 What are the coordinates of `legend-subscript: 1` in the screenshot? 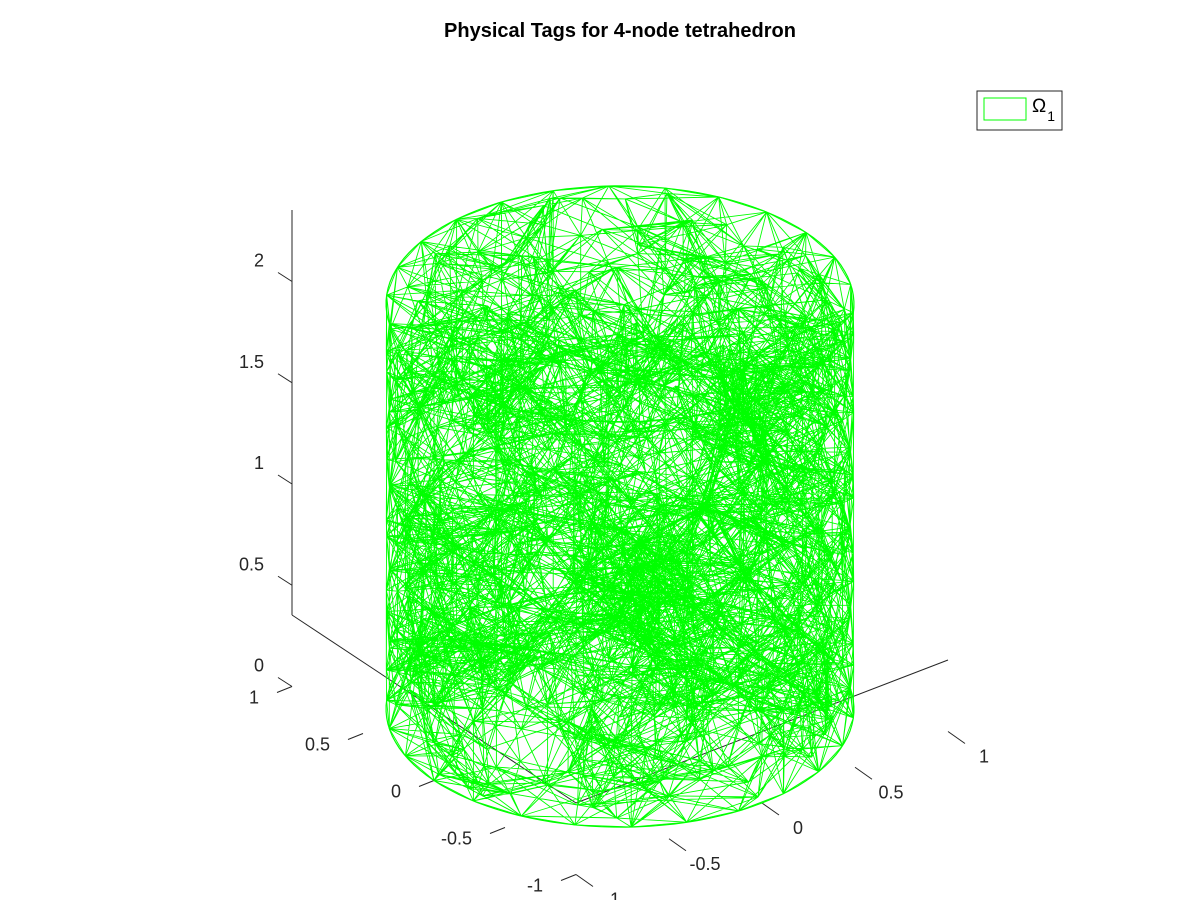 It's located at (1051, 116).